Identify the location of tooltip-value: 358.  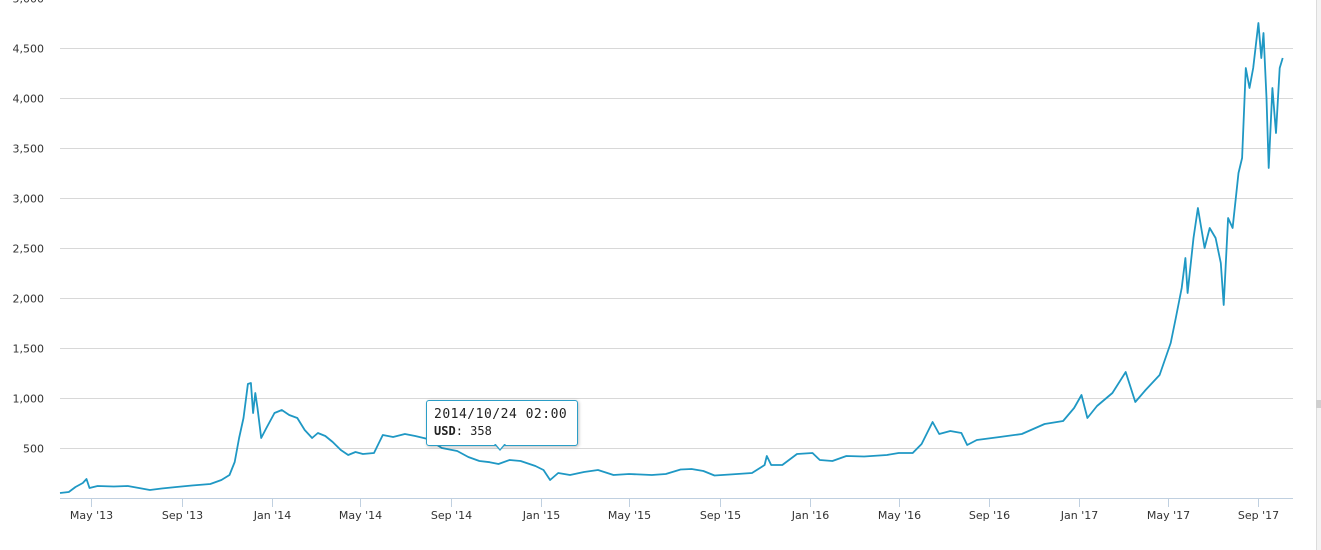
(481, 431).